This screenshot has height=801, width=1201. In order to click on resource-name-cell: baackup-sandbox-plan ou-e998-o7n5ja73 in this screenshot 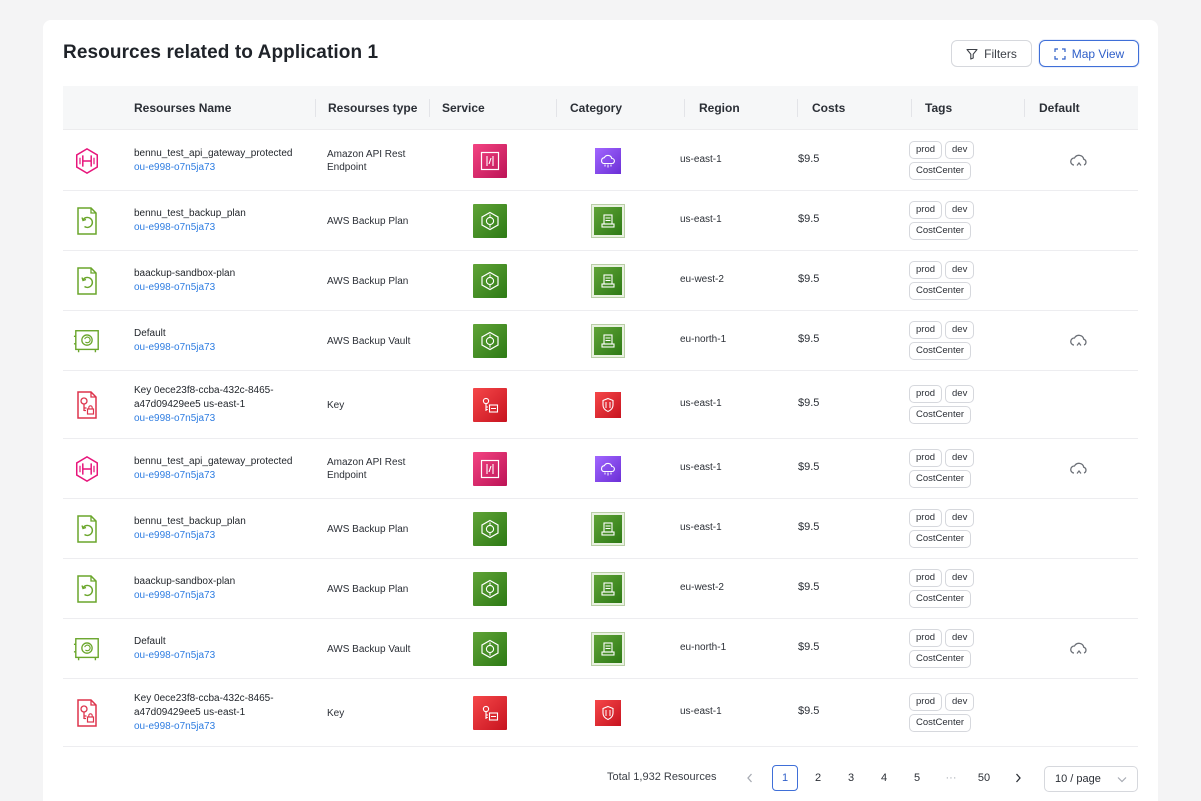, I will do `click(221, 589)`.